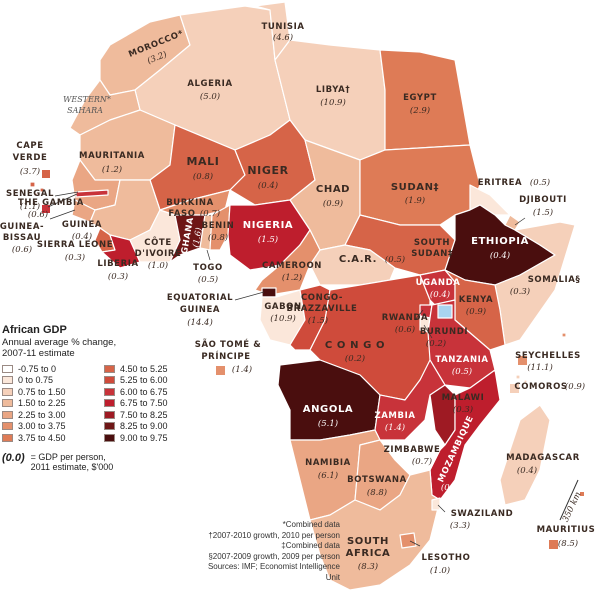  What do you see at coordinates (355, 345) in the screenshot?
I see `label-congo-drc: C O N G O` at bounding box center [355, 345].